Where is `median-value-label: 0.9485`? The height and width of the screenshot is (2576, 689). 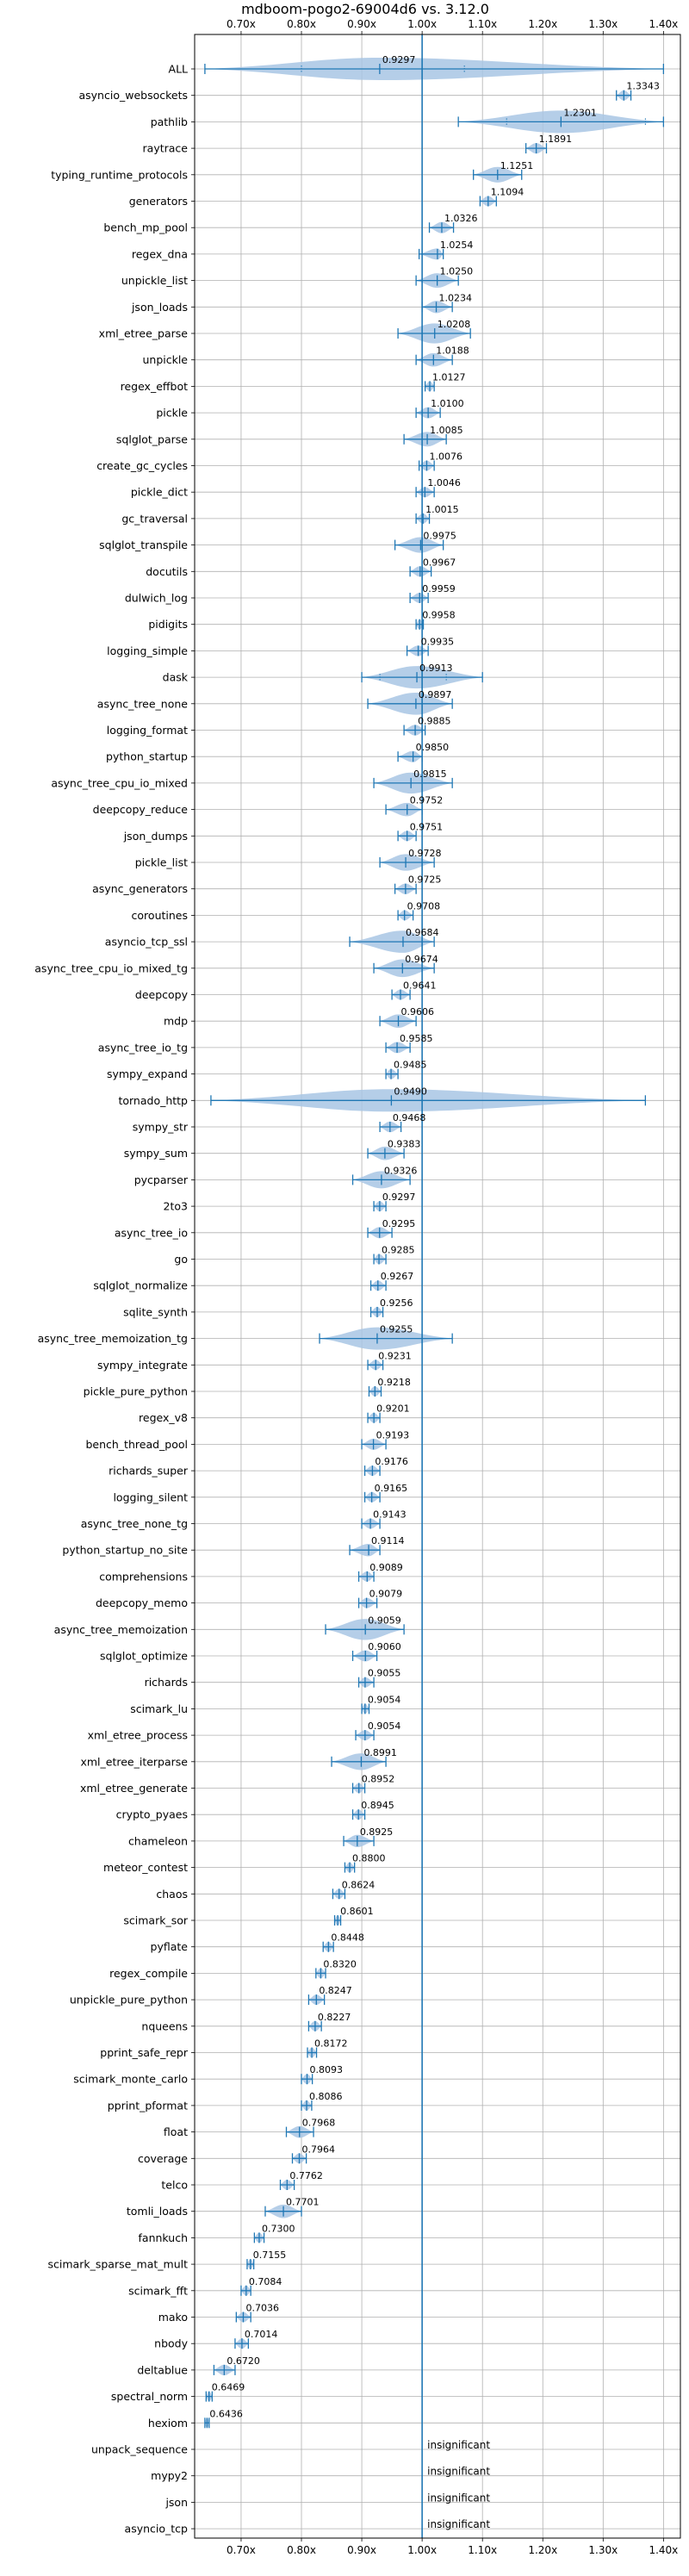
median-value-label: 0.9485 is located at coordinates (410, 1066).